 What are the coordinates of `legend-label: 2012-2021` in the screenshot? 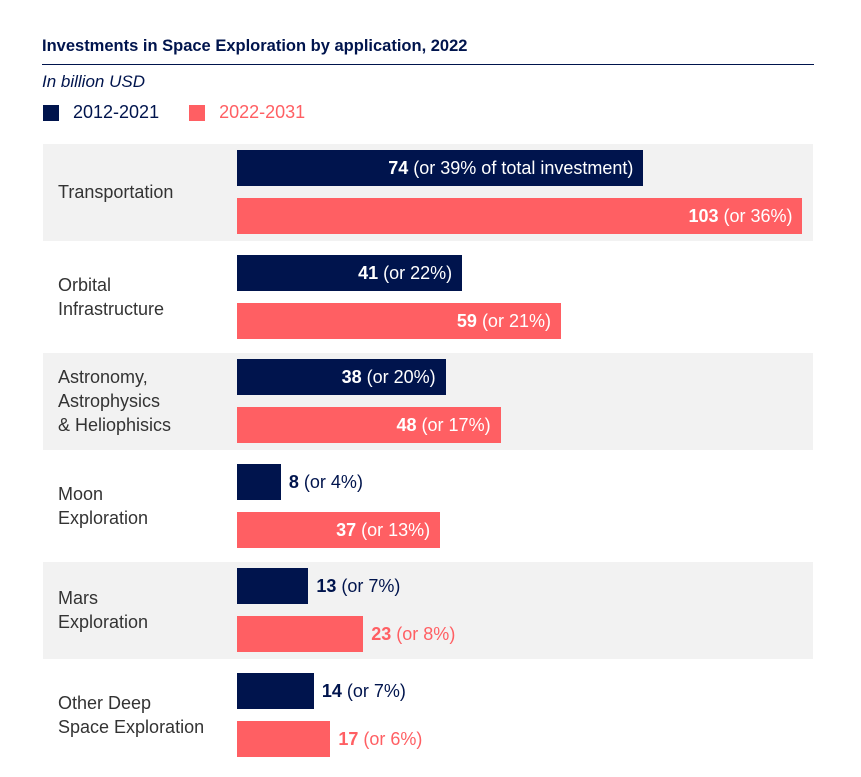 It's located at (116, 112).